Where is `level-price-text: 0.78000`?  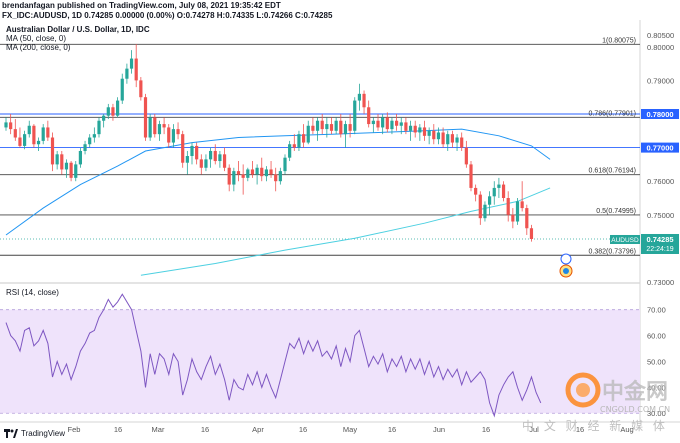
level-price-text: 0.78000 is located at coordinates (659, 114).